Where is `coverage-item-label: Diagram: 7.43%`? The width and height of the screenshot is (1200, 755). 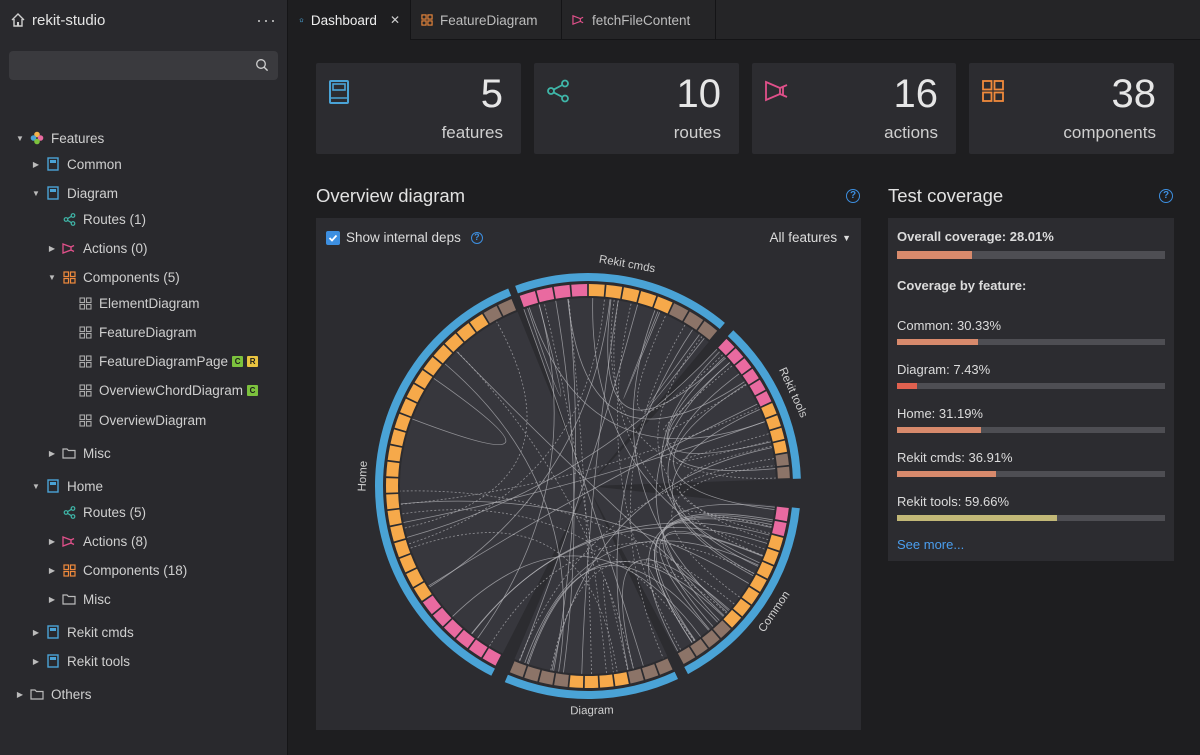
coverage-item-label: Diagram: 7.43% is located at coordinates (944, 369).